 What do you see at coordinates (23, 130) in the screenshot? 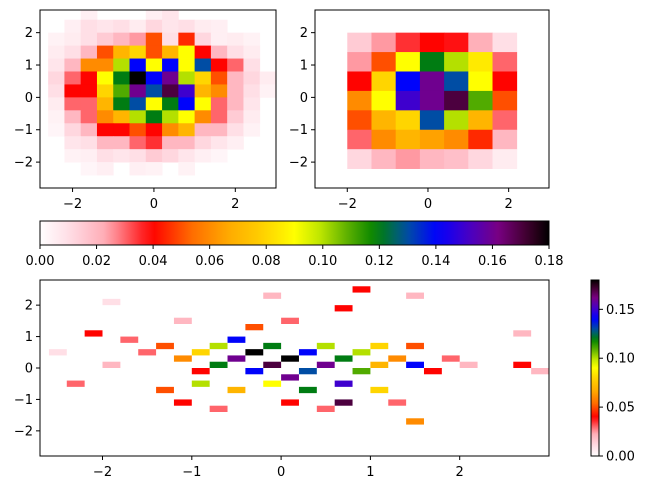
I see `y-tick-label: −1` at bounding box center [23, 130].